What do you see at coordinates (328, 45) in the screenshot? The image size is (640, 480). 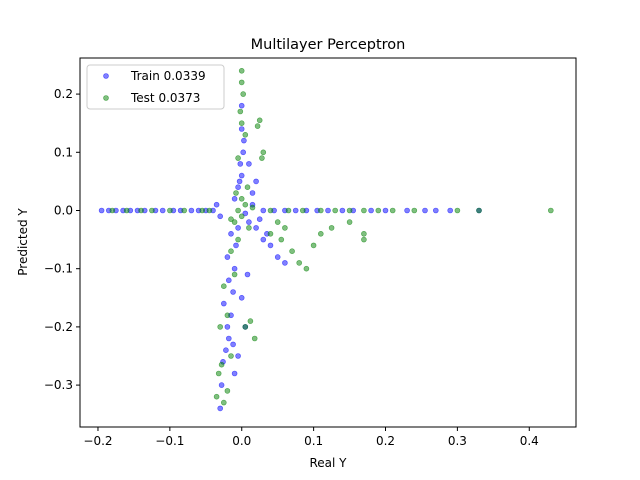 I see `chart-title: Multilayer Perceptron` at bounding box center [328, 45].